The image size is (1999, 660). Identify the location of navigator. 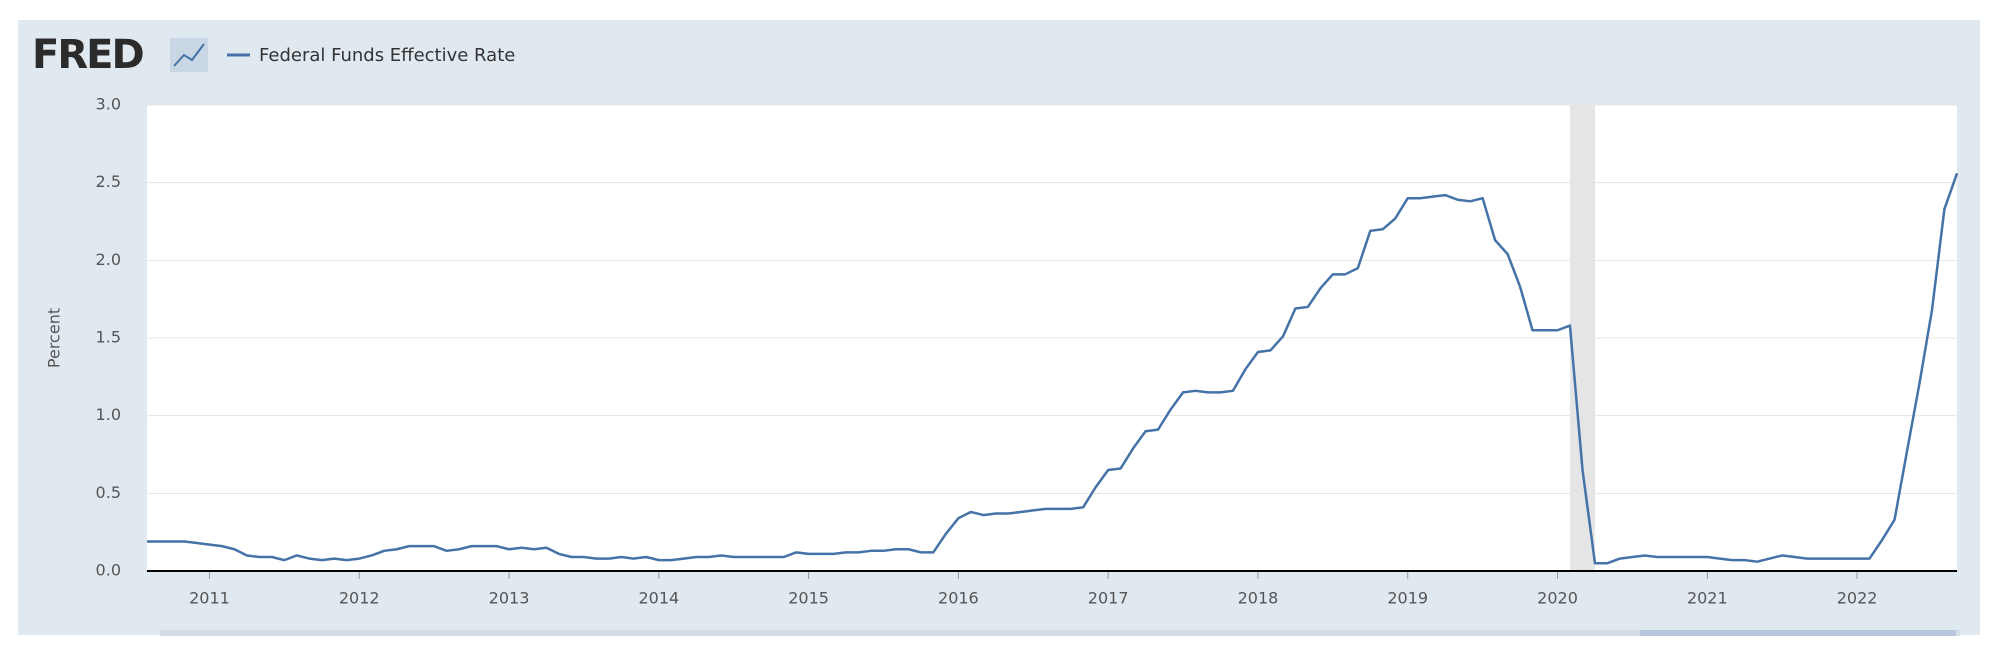
(1060, 633).